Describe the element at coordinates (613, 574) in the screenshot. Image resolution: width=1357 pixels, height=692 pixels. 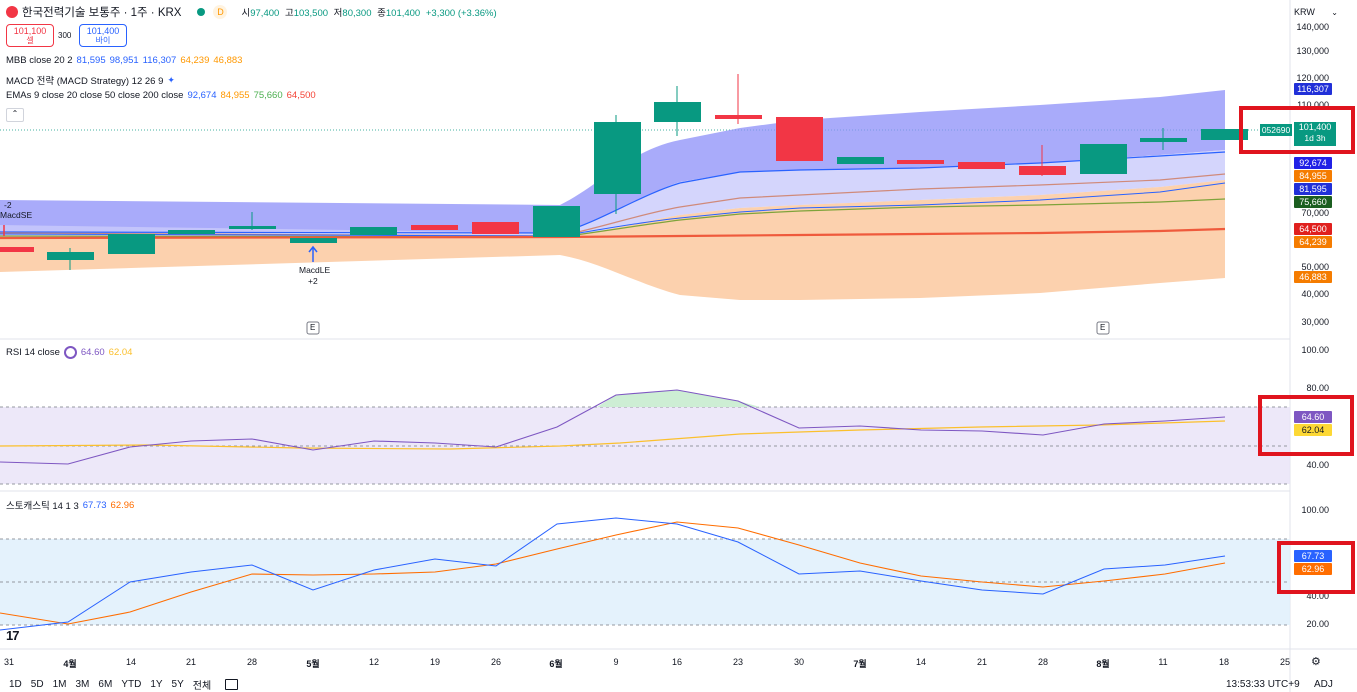
I see `stoch-k-line` at that location.